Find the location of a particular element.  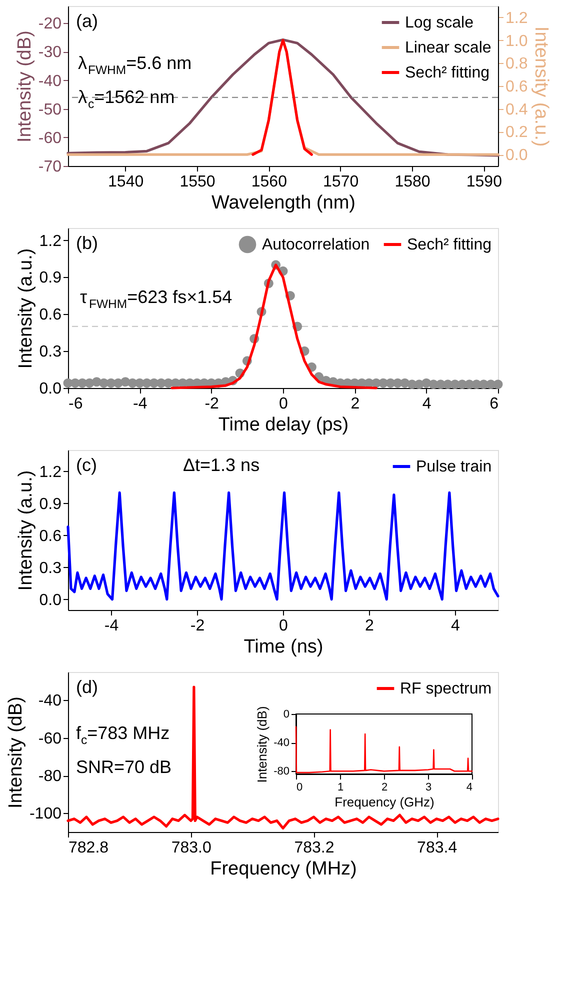

legend-label: RF spectrum is located at coordinates (446, 689).